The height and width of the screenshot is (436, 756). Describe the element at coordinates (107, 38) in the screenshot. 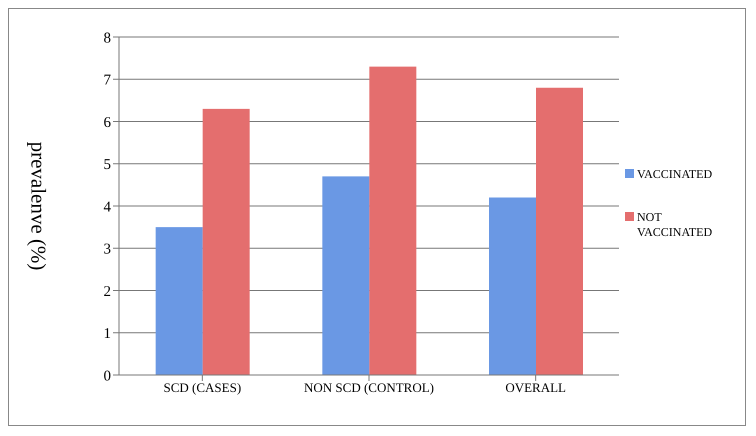

I see `y-tick-label: 8` at that location.